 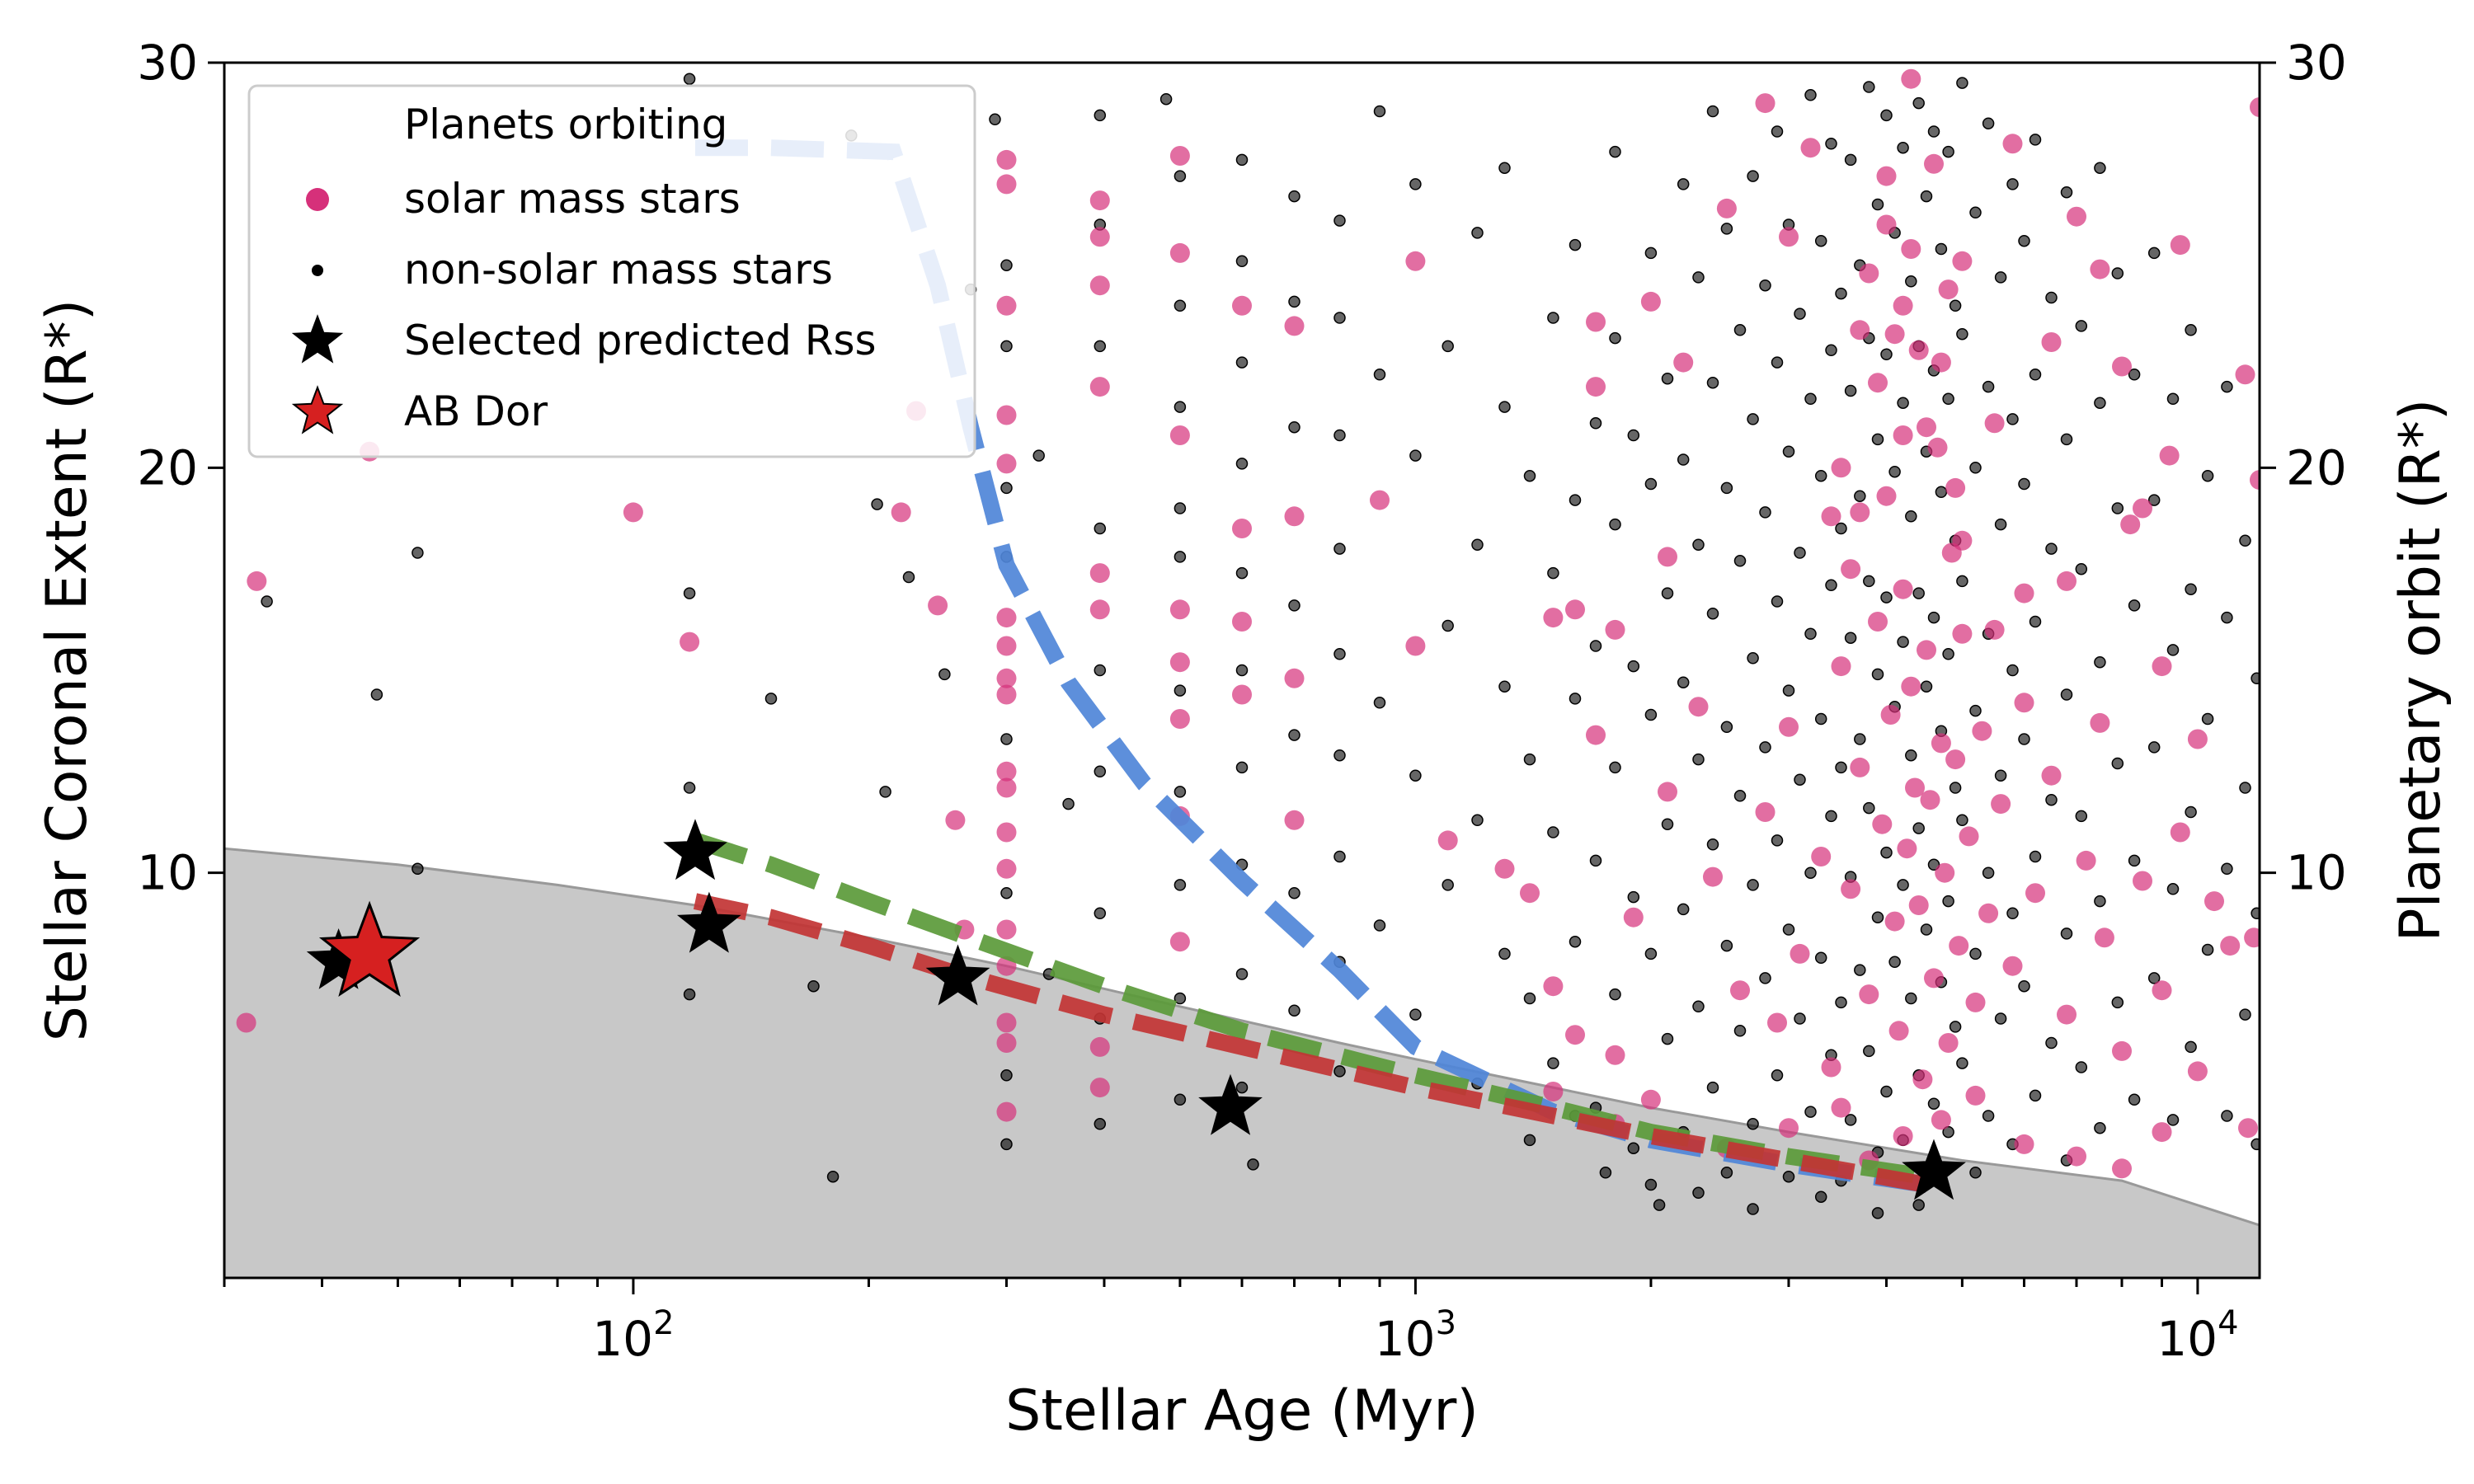 What do you see at coordinates (317, 339) in the screenshot?
I see `legend-marker-star-black` at bounding box center [317, 339].